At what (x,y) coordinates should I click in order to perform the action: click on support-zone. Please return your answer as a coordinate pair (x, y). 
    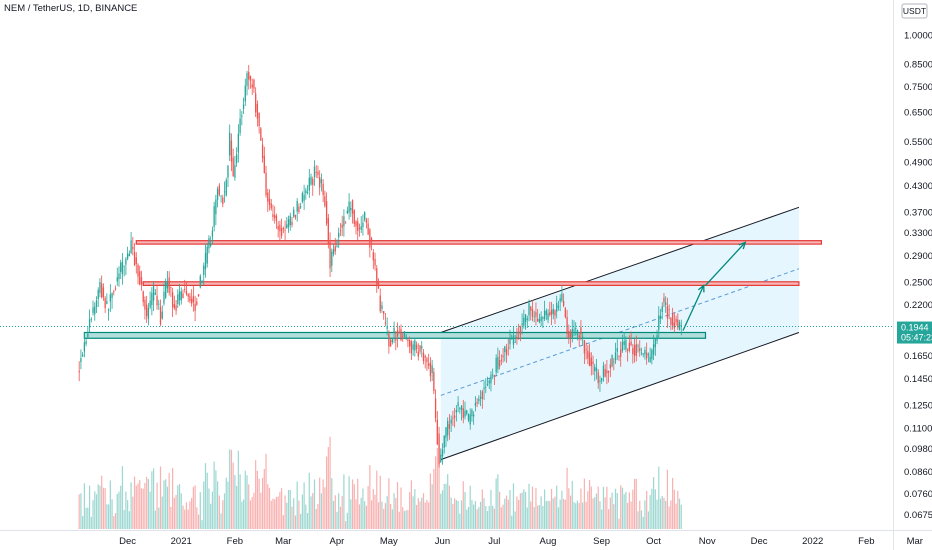
    Looking at the image, I should click on (395, 335).